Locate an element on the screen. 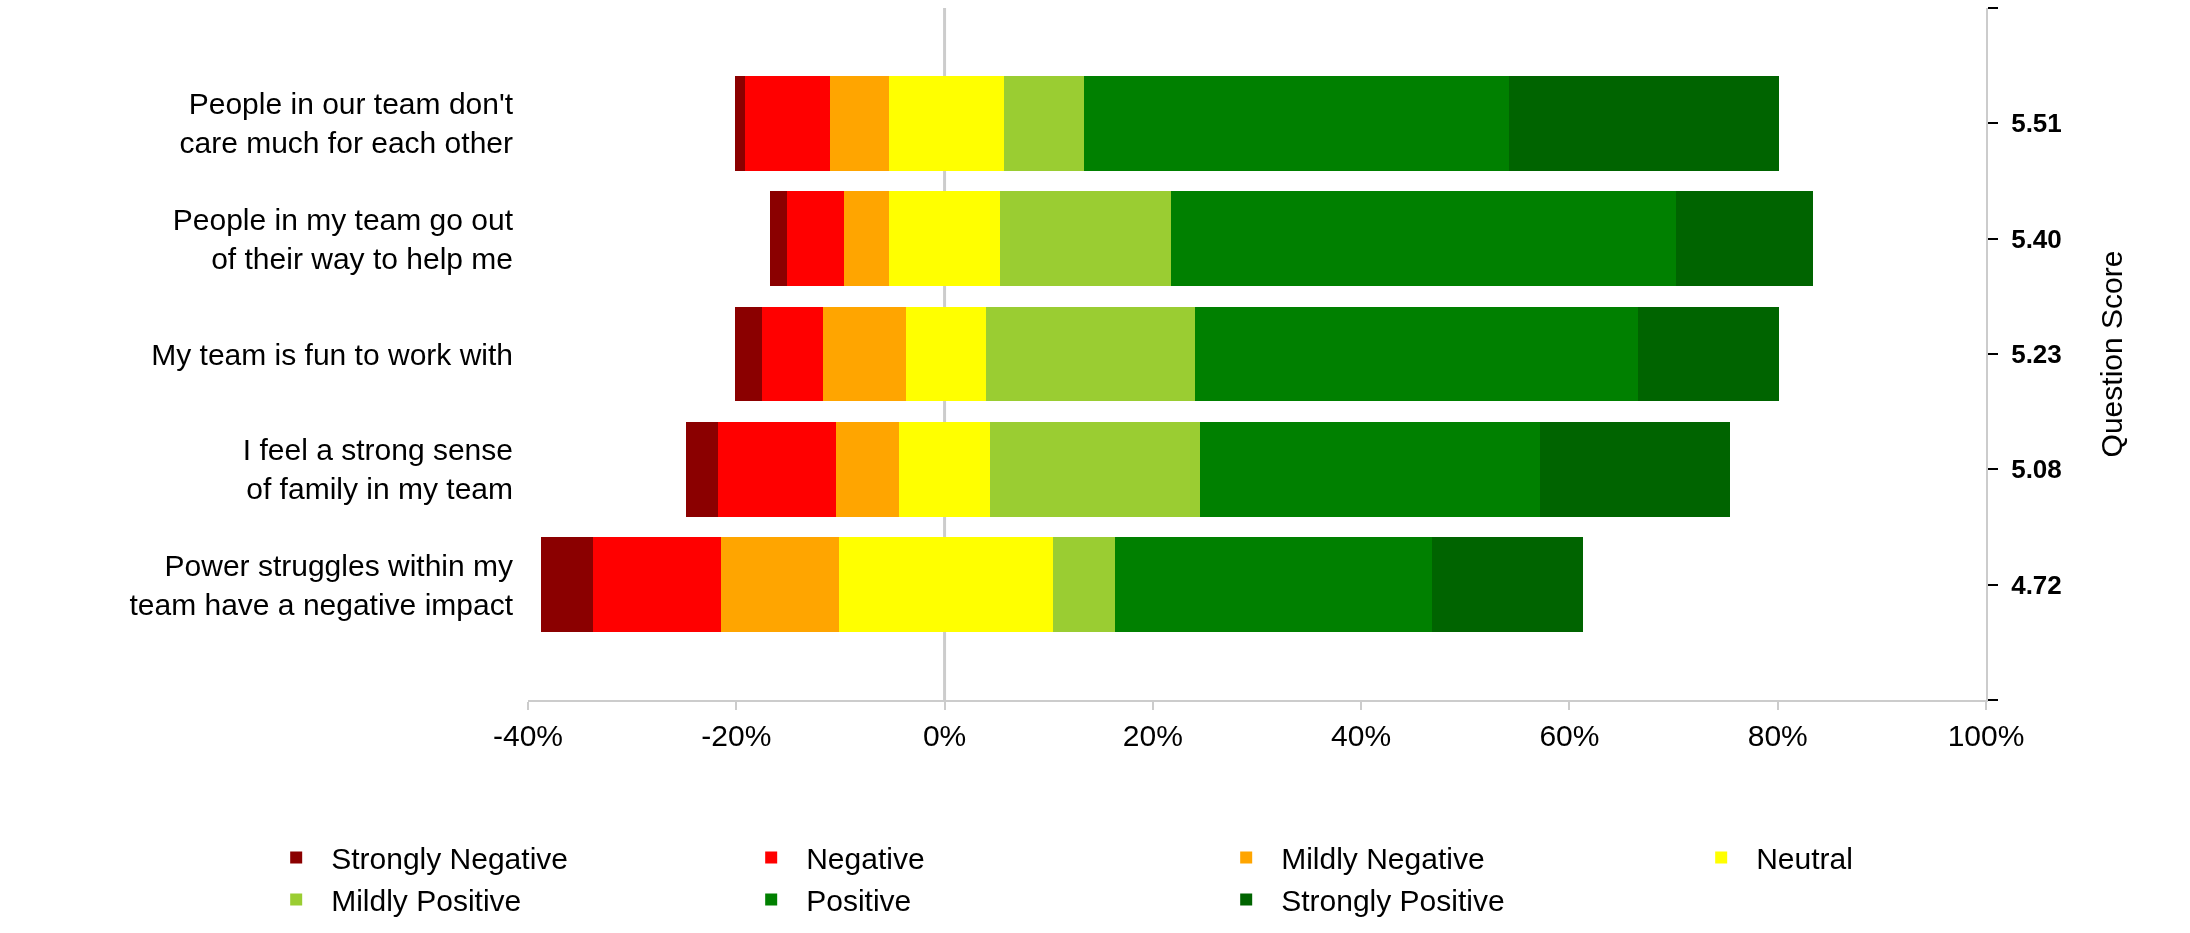 Image resolution: width=2190 pixels, height=933 pixels. y2-axis-title: Question Score is located at coordinates (2111, 354).